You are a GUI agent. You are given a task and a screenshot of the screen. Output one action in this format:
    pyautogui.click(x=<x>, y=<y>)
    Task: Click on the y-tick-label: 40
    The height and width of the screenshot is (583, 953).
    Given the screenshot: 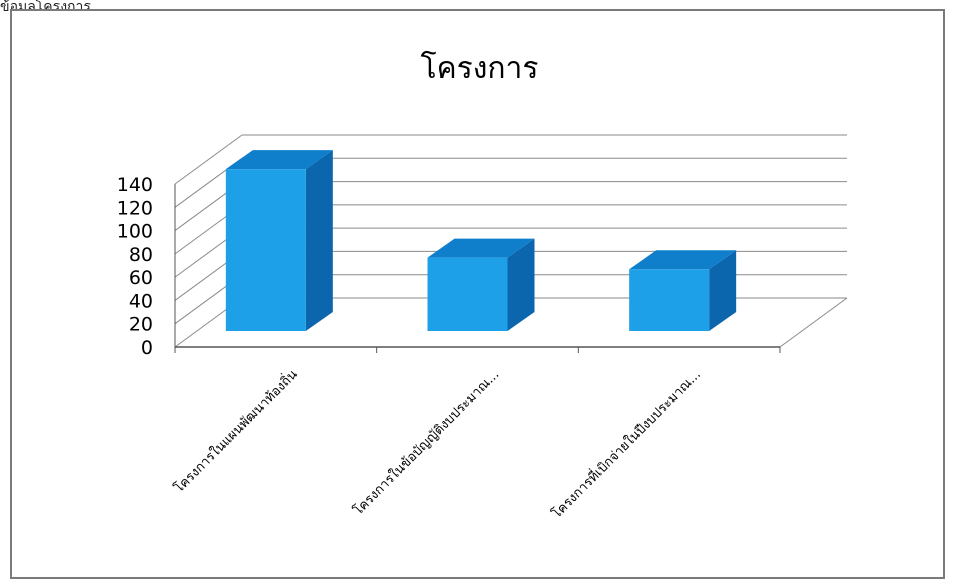 What is the action you would take?
    pyautogui.click(x=141, y=301)
    